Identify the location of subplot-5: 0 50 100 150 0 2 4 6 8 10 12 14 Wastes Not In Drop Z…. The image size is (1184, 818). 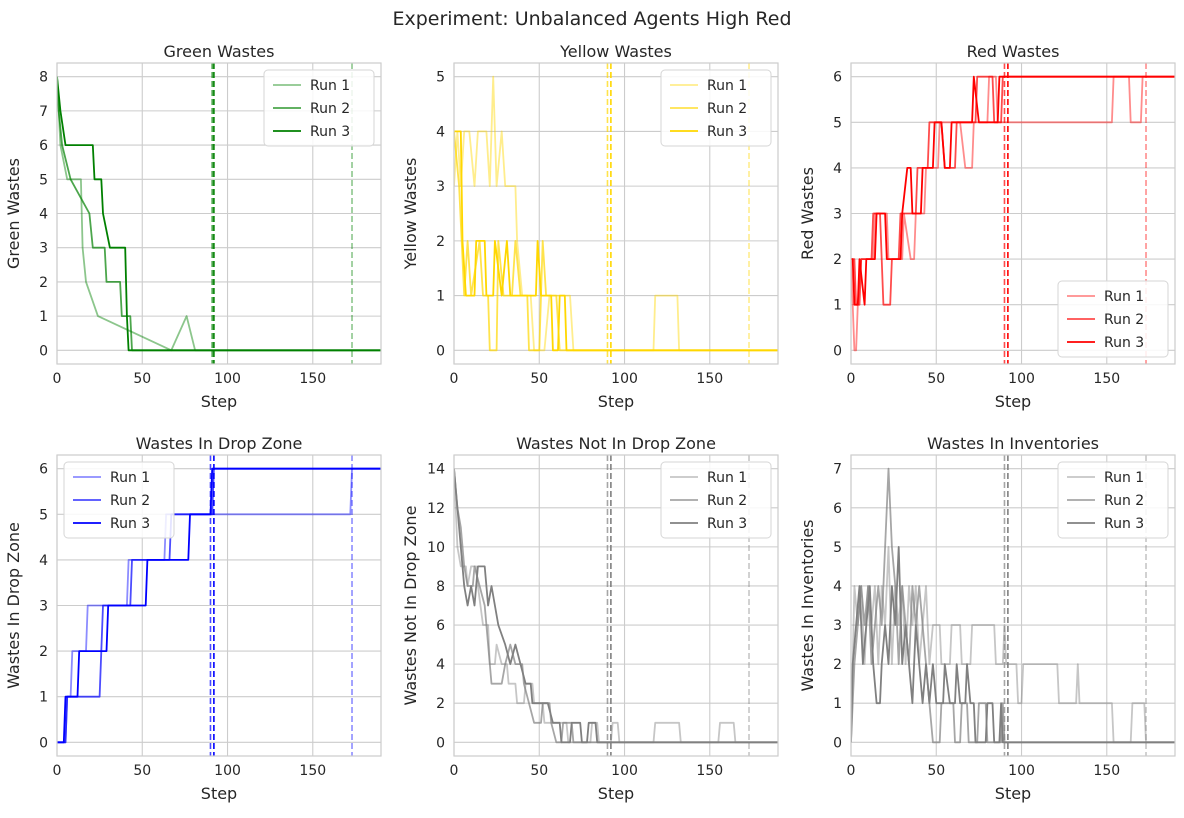
(590, 618).